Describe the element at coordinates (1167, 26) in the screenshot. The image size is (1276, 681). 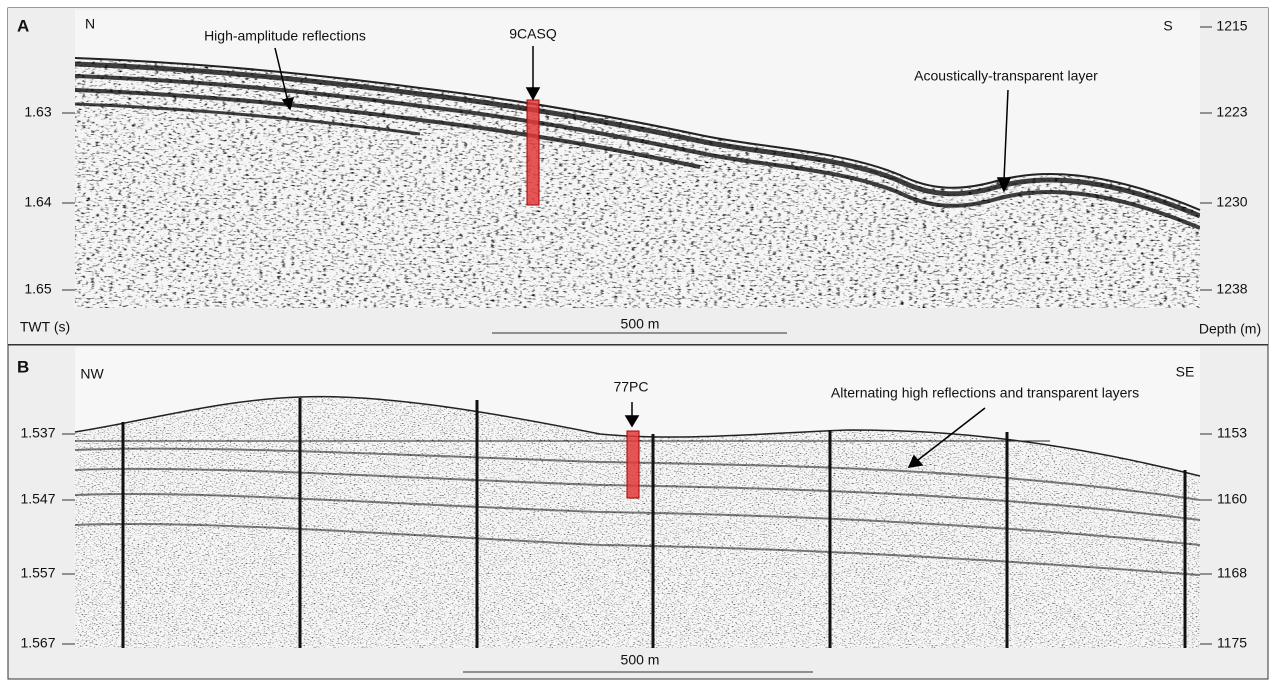
I see `direction-label: S` at that location.